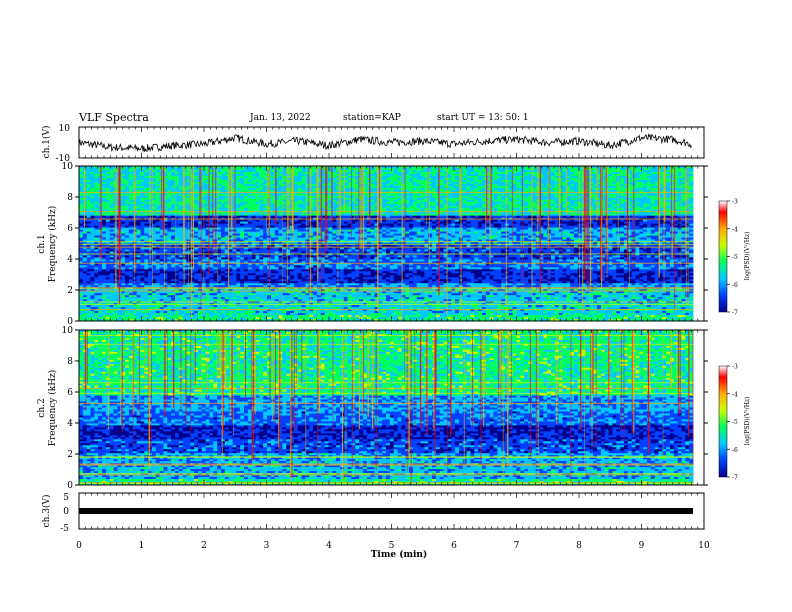  Describe the element at coordinates (372, 118) in the screenshot. I see `station-label: station=KAP` at that location.